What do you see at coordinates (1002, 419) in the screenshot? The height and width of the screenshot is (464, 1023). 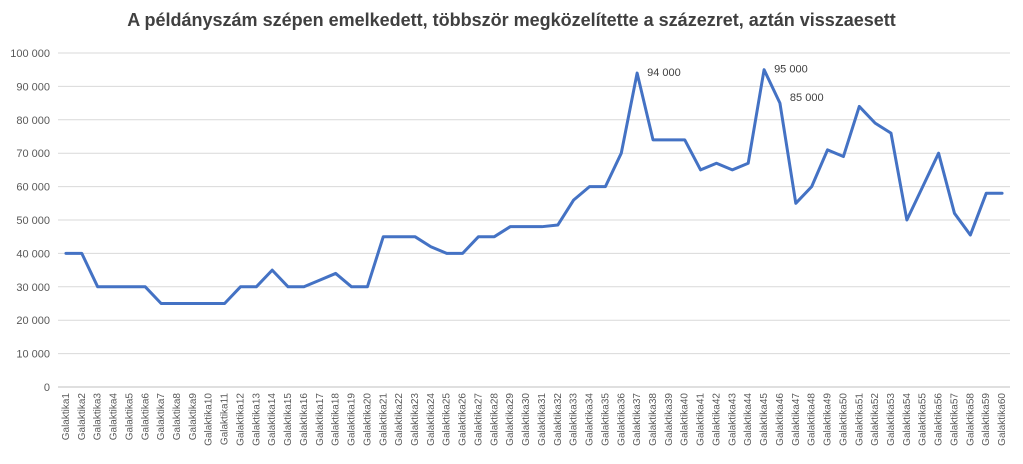 I see `x-tick-label: Galaktika60` at bounding box center [1002, 419].